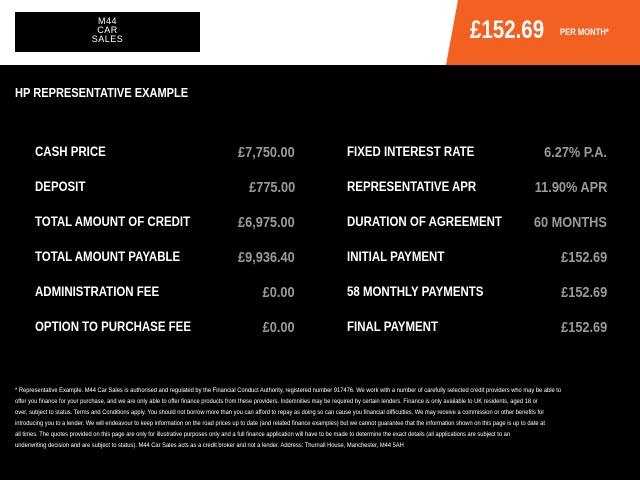 This screenshot has height=480, width=640. I want to click on finance-row: INITIAL PAYMENT £152.69, so click(477, 259).